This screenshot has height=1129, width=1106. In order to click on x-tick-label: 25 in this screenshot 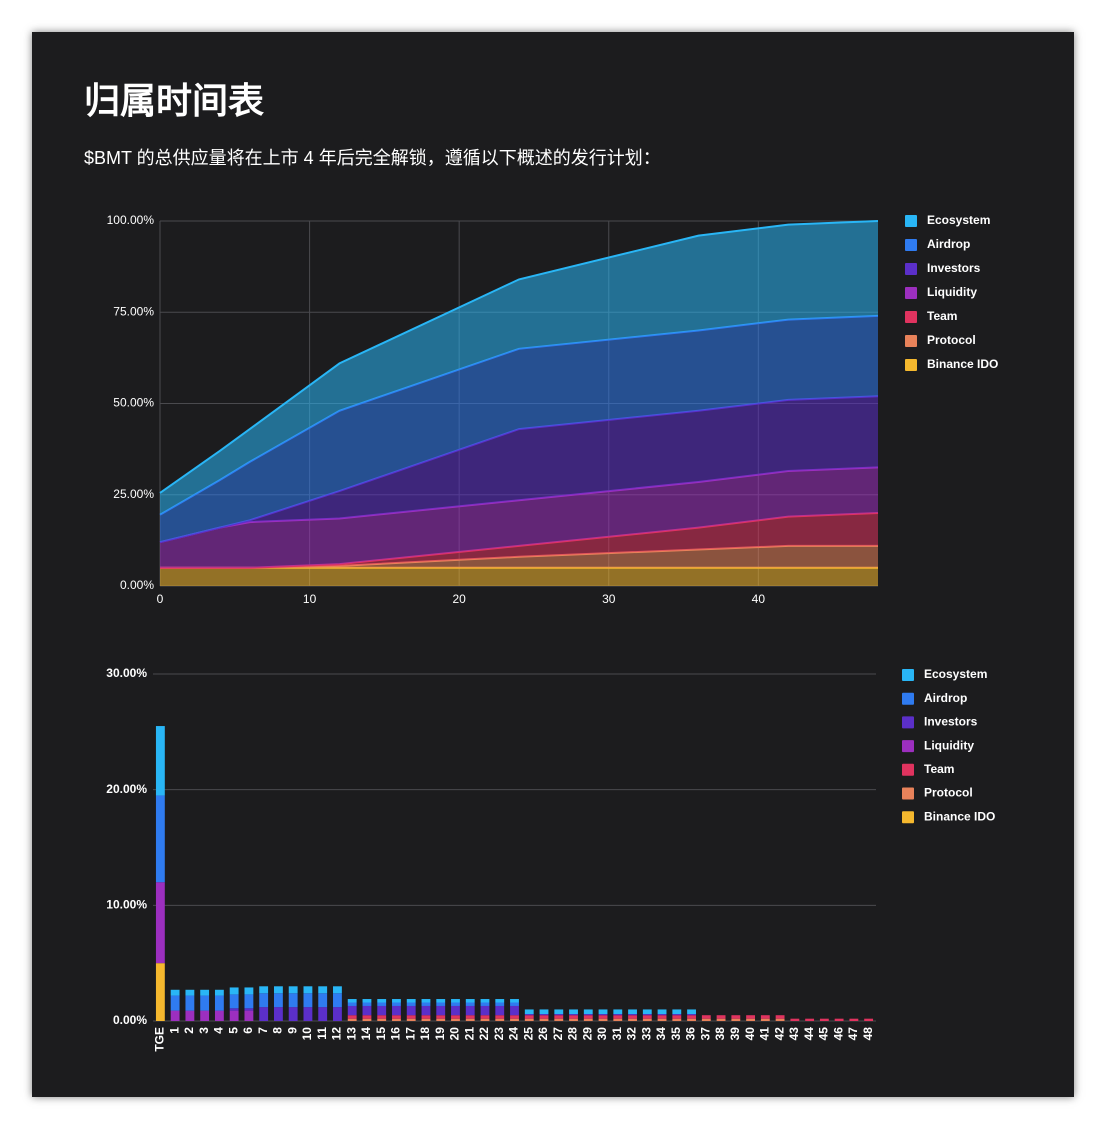, I will do `click(528, 1034)`.